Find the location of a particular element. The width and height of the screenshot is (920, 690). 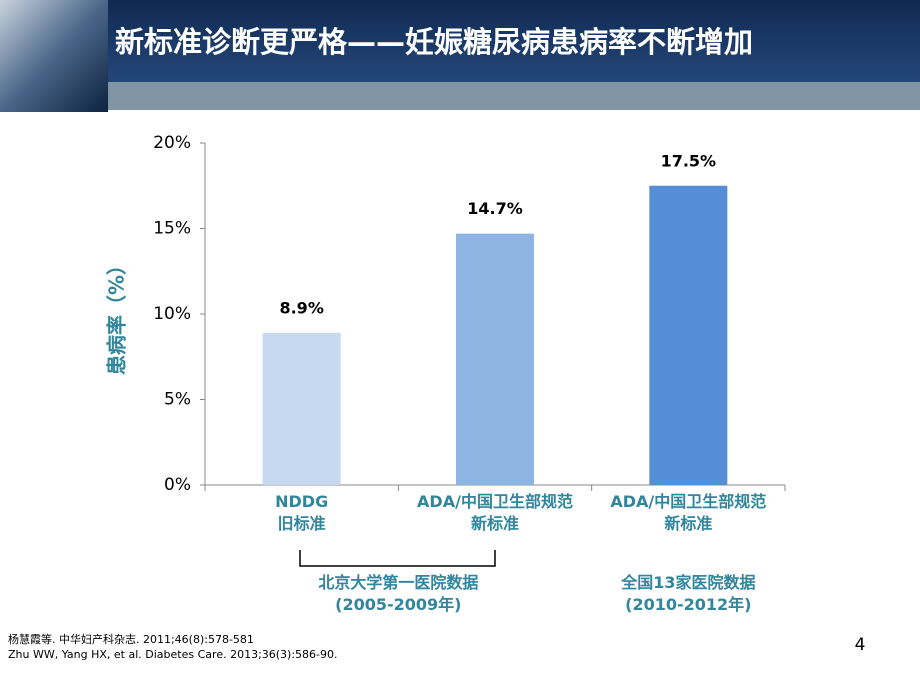

y-axis-label: 患病率（%） is located at coordinates (117, 315).